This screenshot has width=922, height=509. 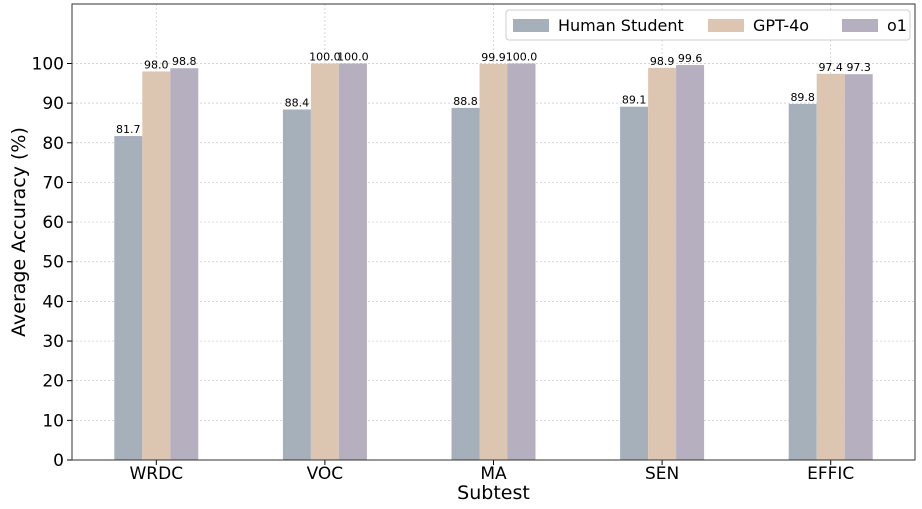 I want to click on data-label: 98.0, so click(x=156, y=64).